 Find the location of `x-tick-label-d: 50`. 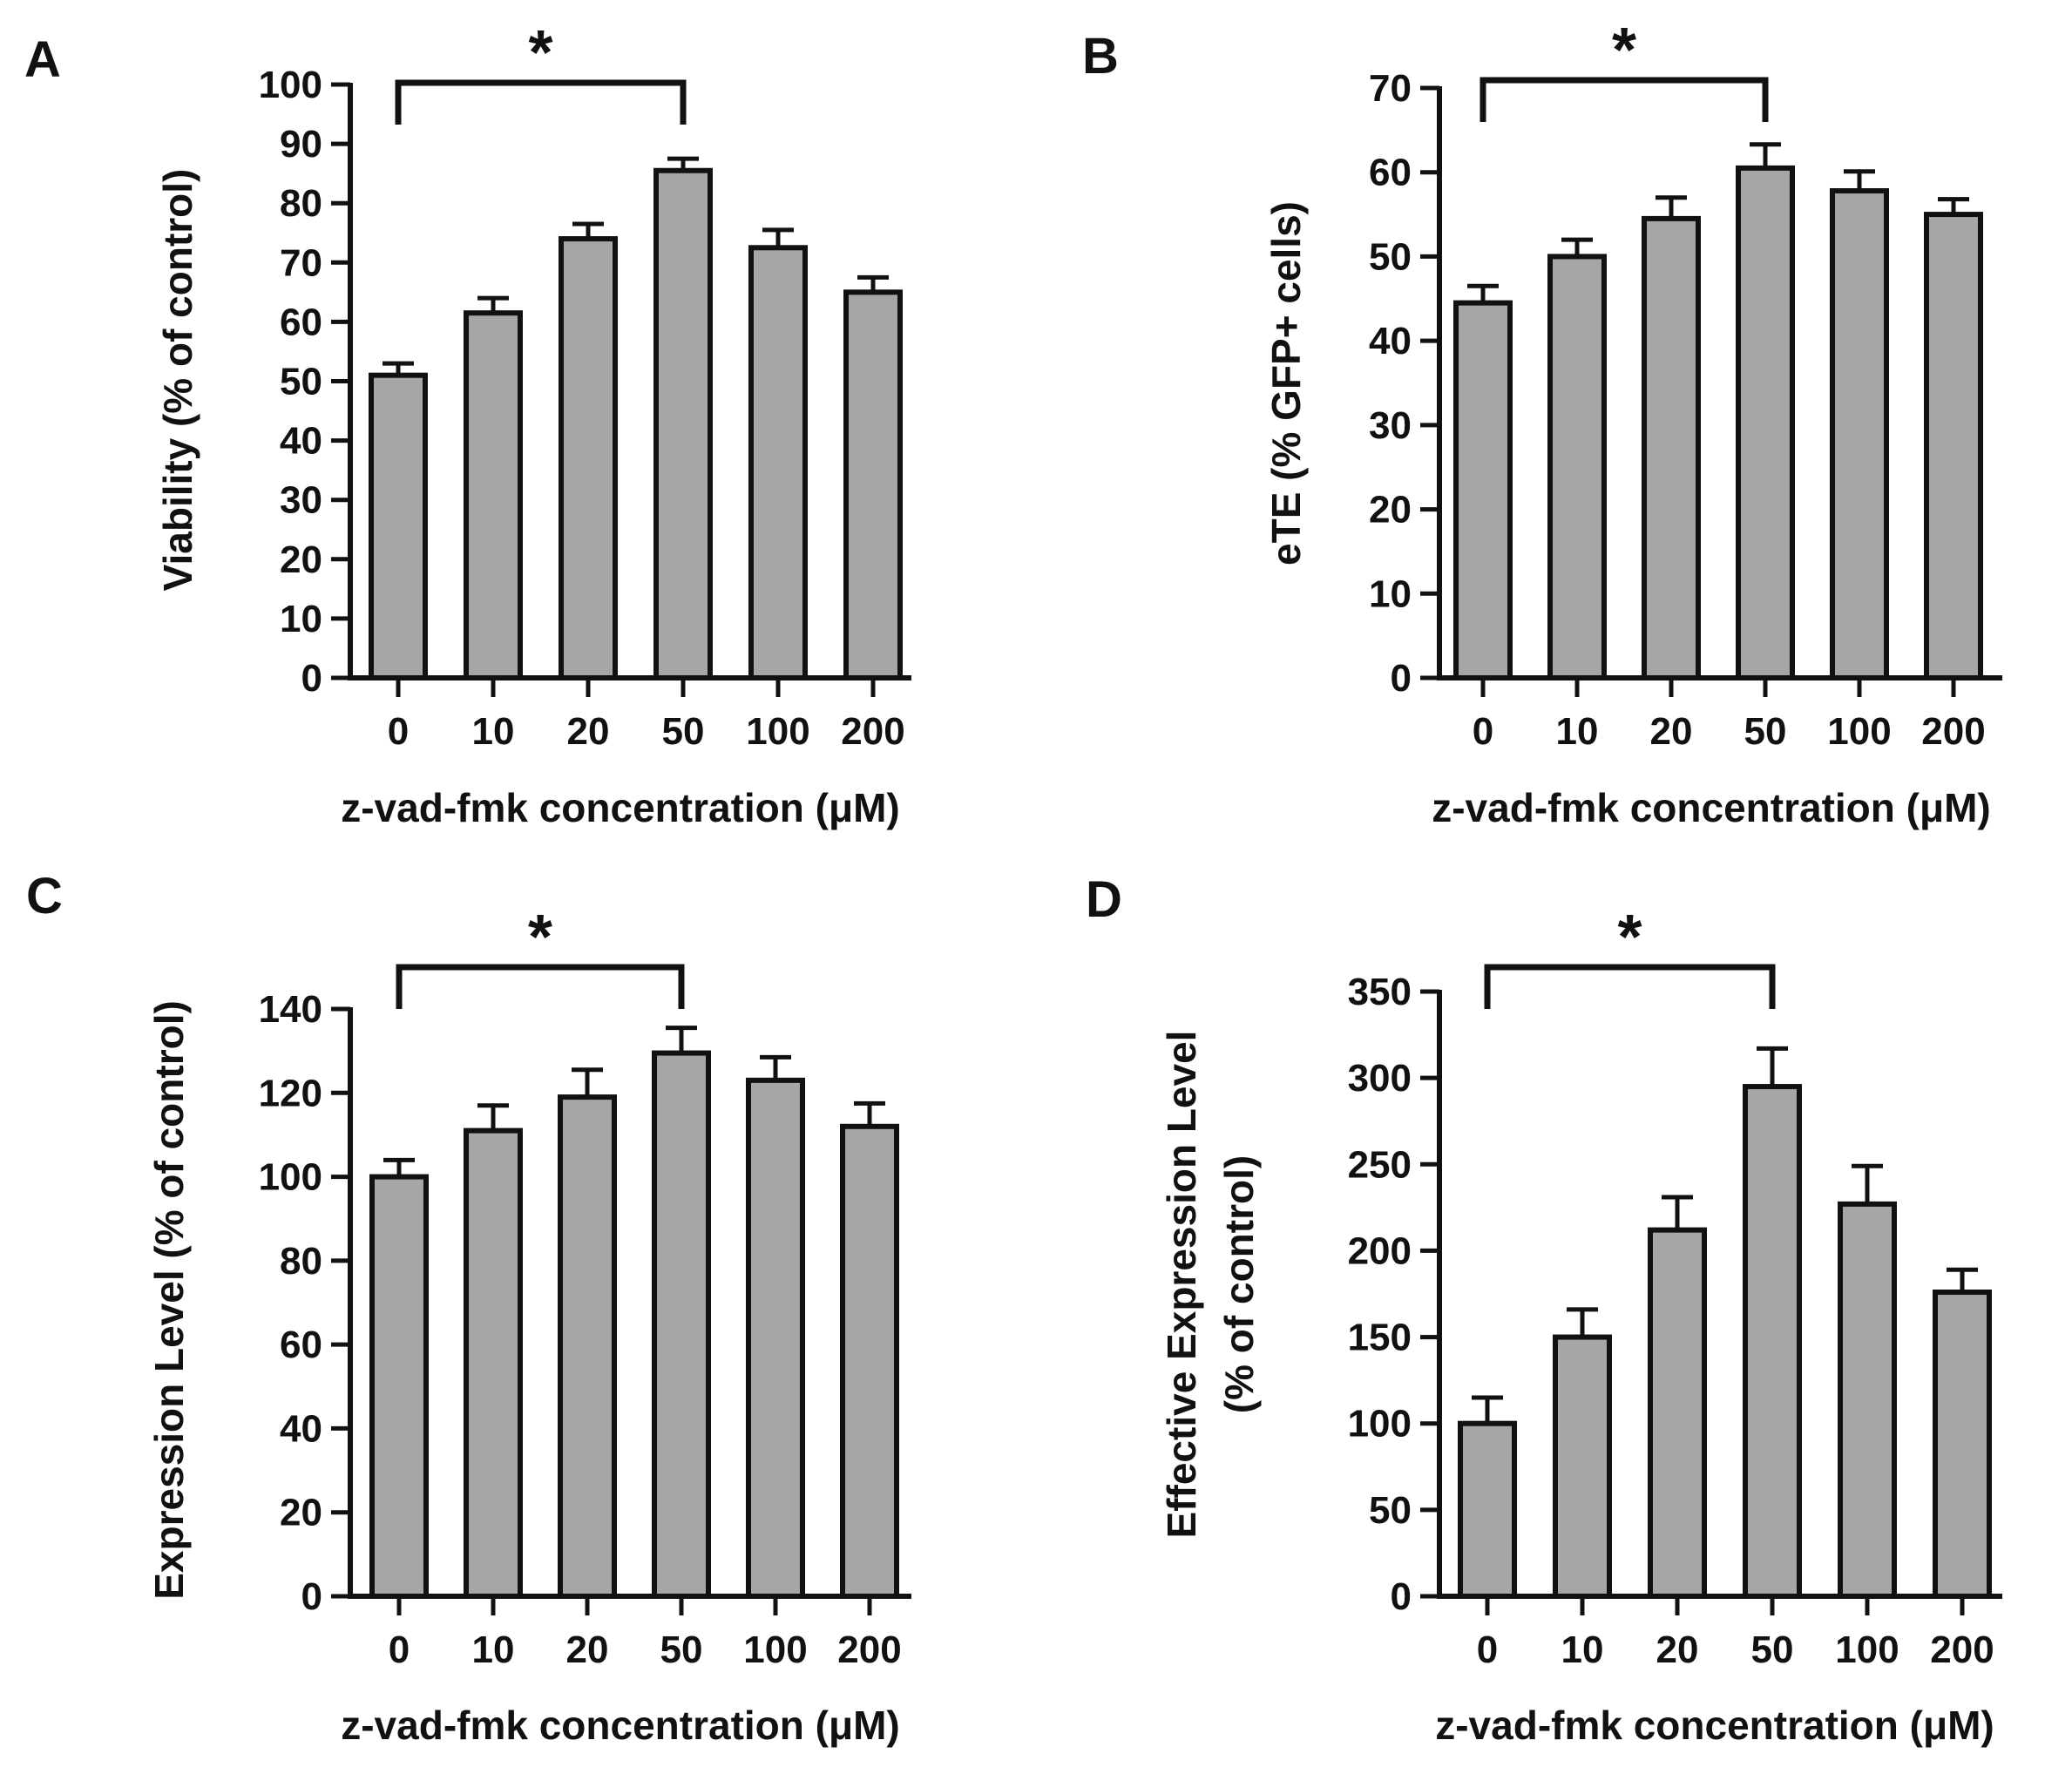

x-tick-label-d: 50 is located at coordinates (1773, 1650).